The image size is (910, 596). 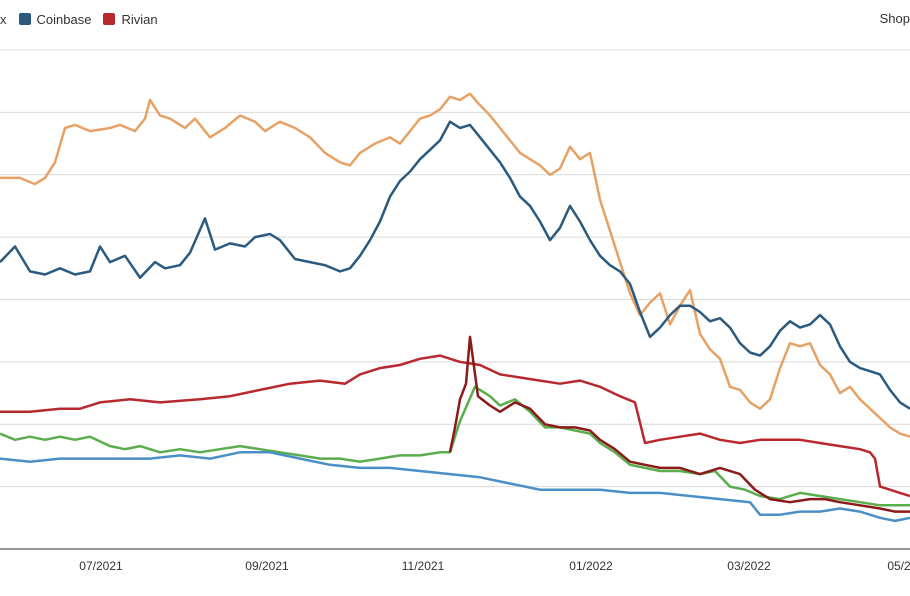 What do you see at coordinates (139, 19) in the screenshot?
I see `legend-label-rivian: Rivian` at bounding box center [139, 19].